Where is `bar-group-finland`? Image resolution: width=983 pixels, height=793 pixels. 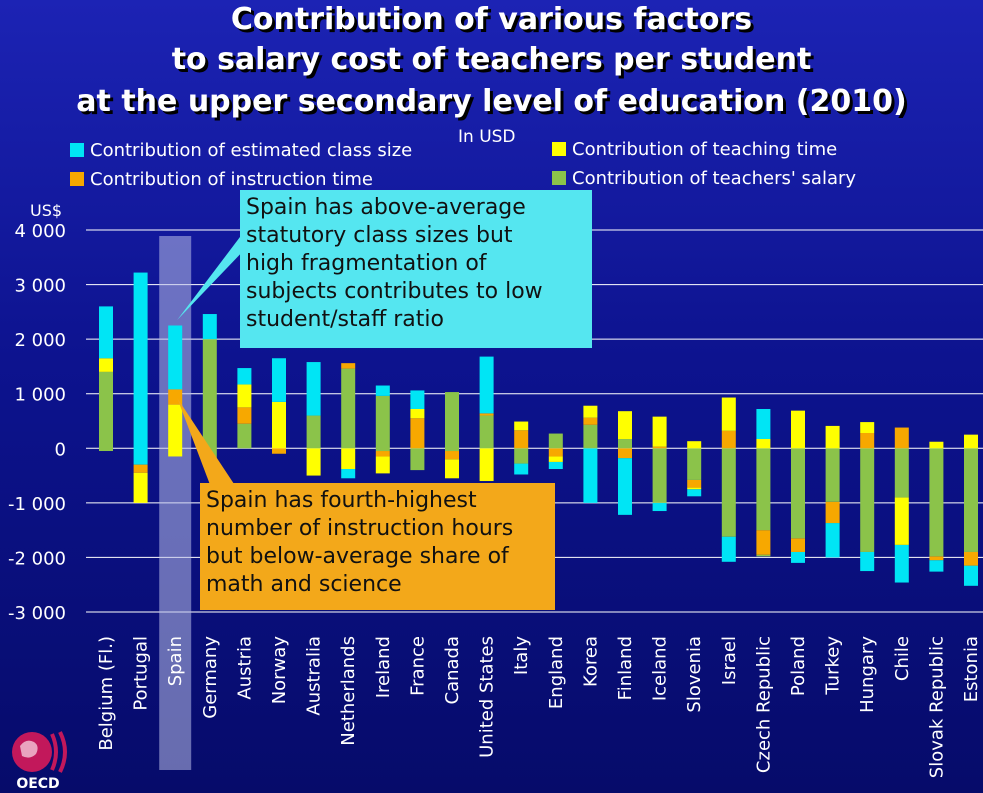 bar-group-finland is located at coordinates (625, 463).